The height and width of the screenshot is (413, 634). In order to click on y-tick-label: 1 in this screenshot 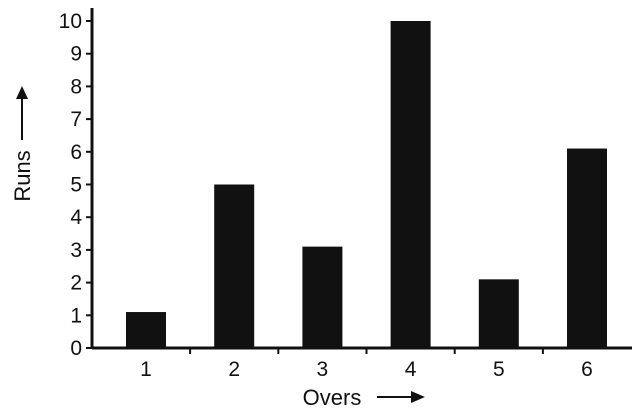, I will do `click(76, 315)`.